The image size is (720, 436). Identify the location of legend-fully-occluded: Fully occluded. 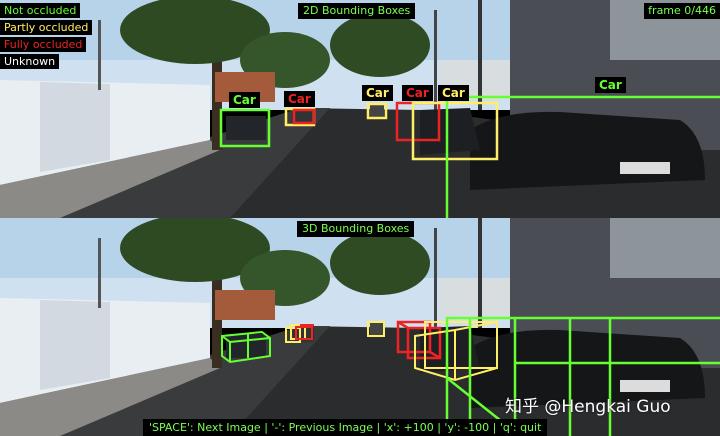
(43, 44).